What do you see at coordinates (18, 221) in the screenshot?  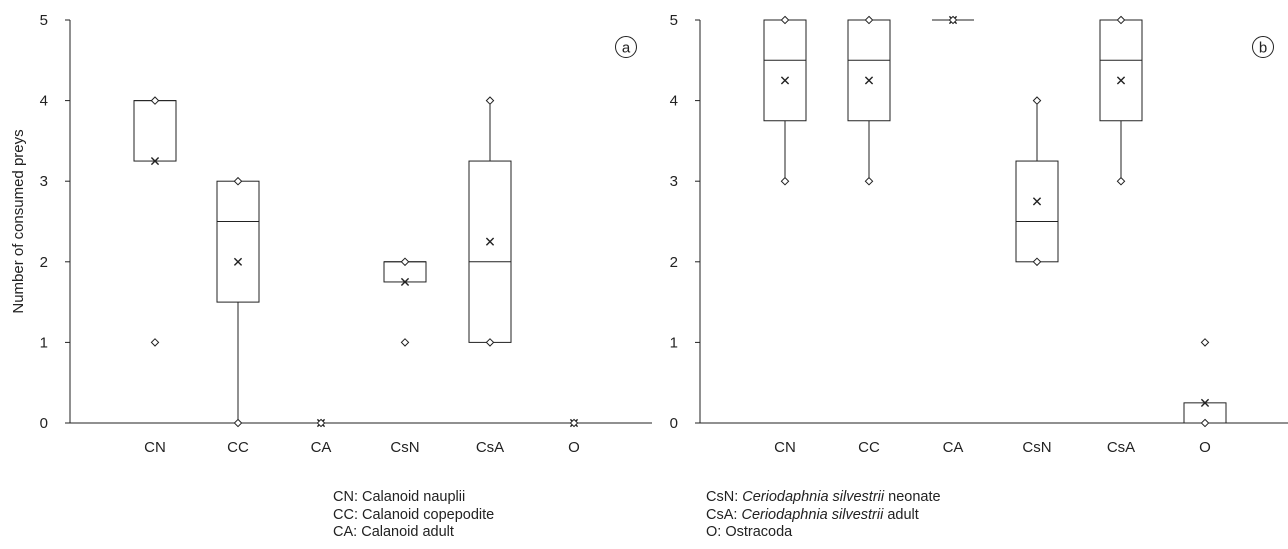 I see `y-axis-label: Number of consumed preys` at bounding box center [18, 221].